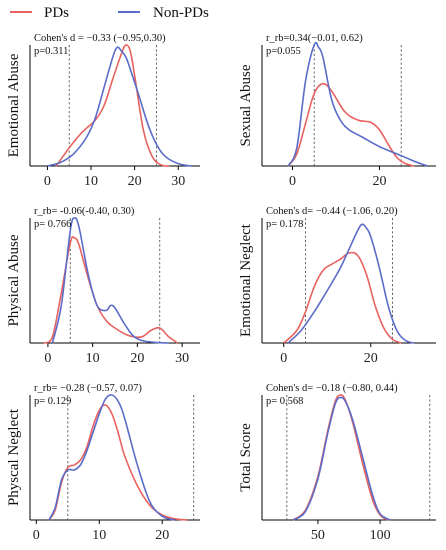 This screenshot has height=550, width=446. Describe the element at coordinates (84, 211) in the screenshot. I see `effect-size-annotation: r_rb= -0.06(-0.40, 0.30)` at that location.